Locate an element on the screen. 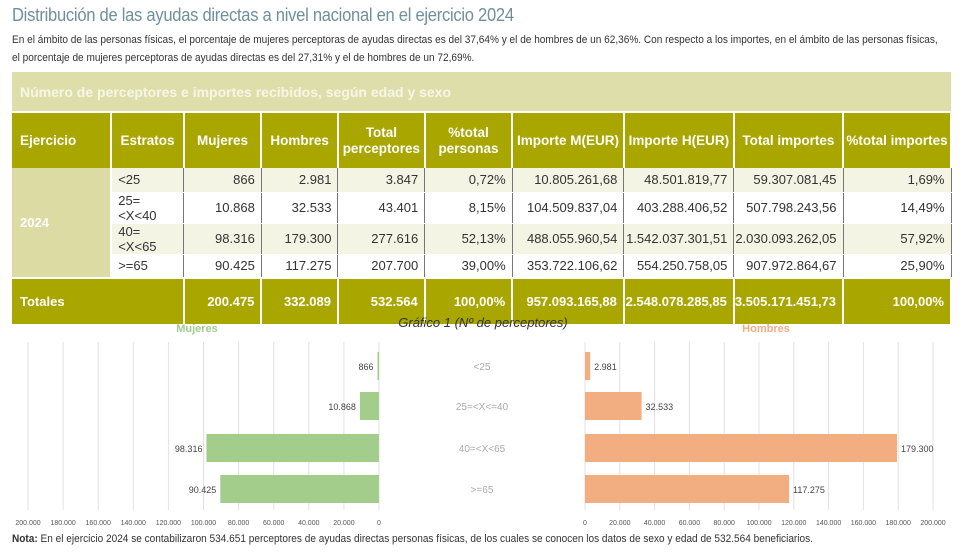 This screenshot has height=553, width=980. table-cell: 57,92% is located at coordinates (897, 239).